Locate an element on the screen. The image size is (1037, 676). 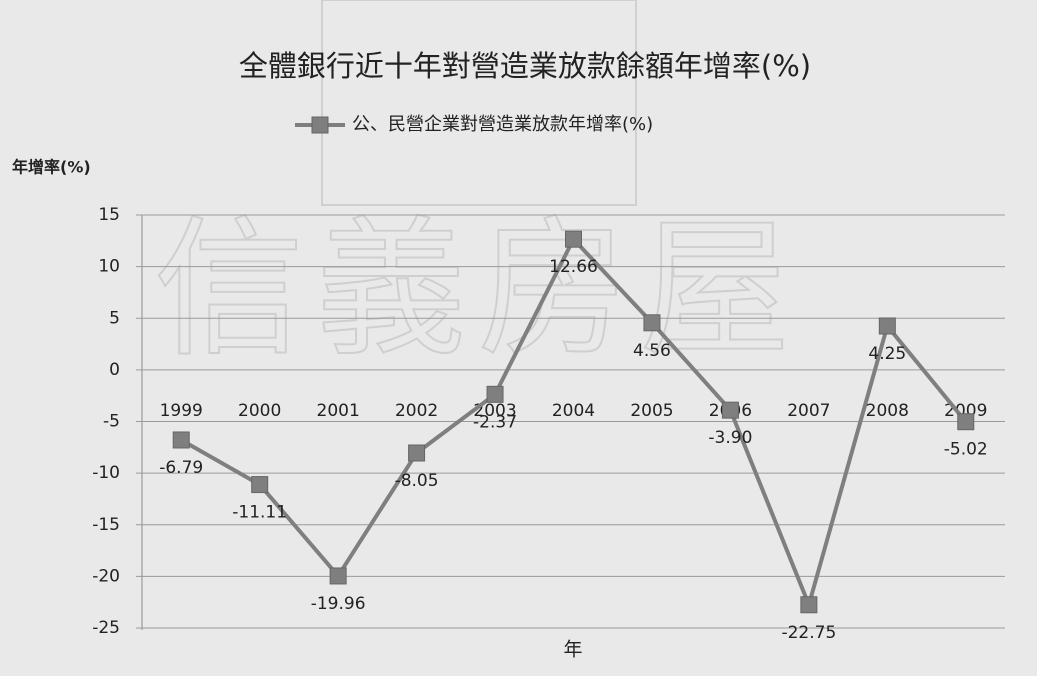
x-tick-label: 2001 is located at coordinates (338, 411).